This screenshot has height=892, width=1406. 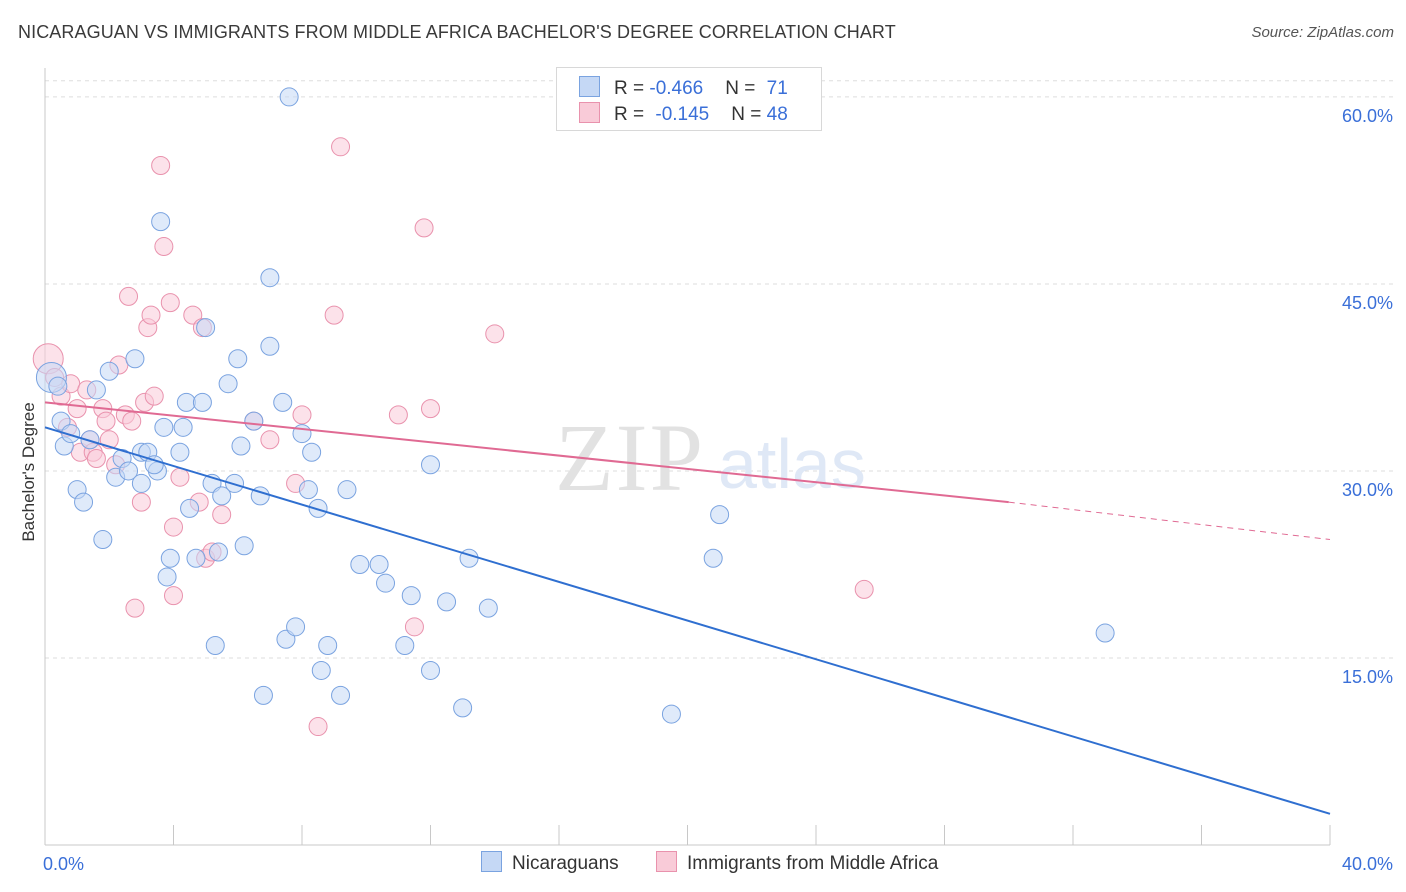 I want to click on source-credit: Source: ZipAtlas.com, so click(x=1322, y=32).